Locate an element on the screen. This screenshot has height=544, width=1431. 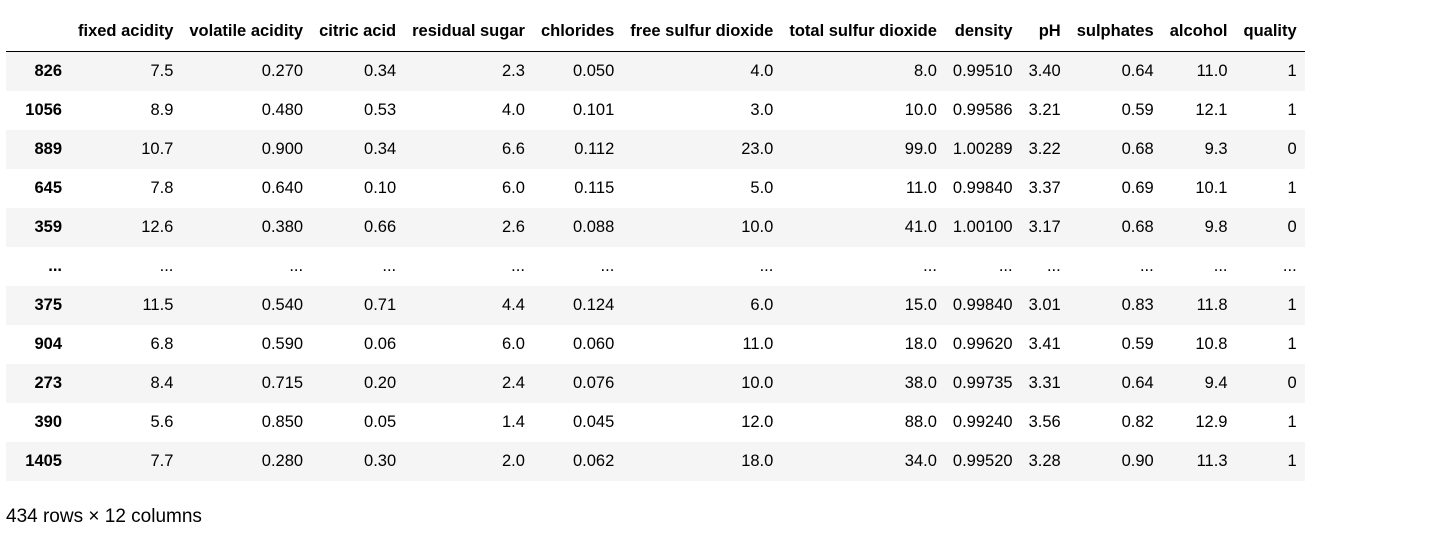
column-header: volatile acidity is located at coordinates (246, 32).